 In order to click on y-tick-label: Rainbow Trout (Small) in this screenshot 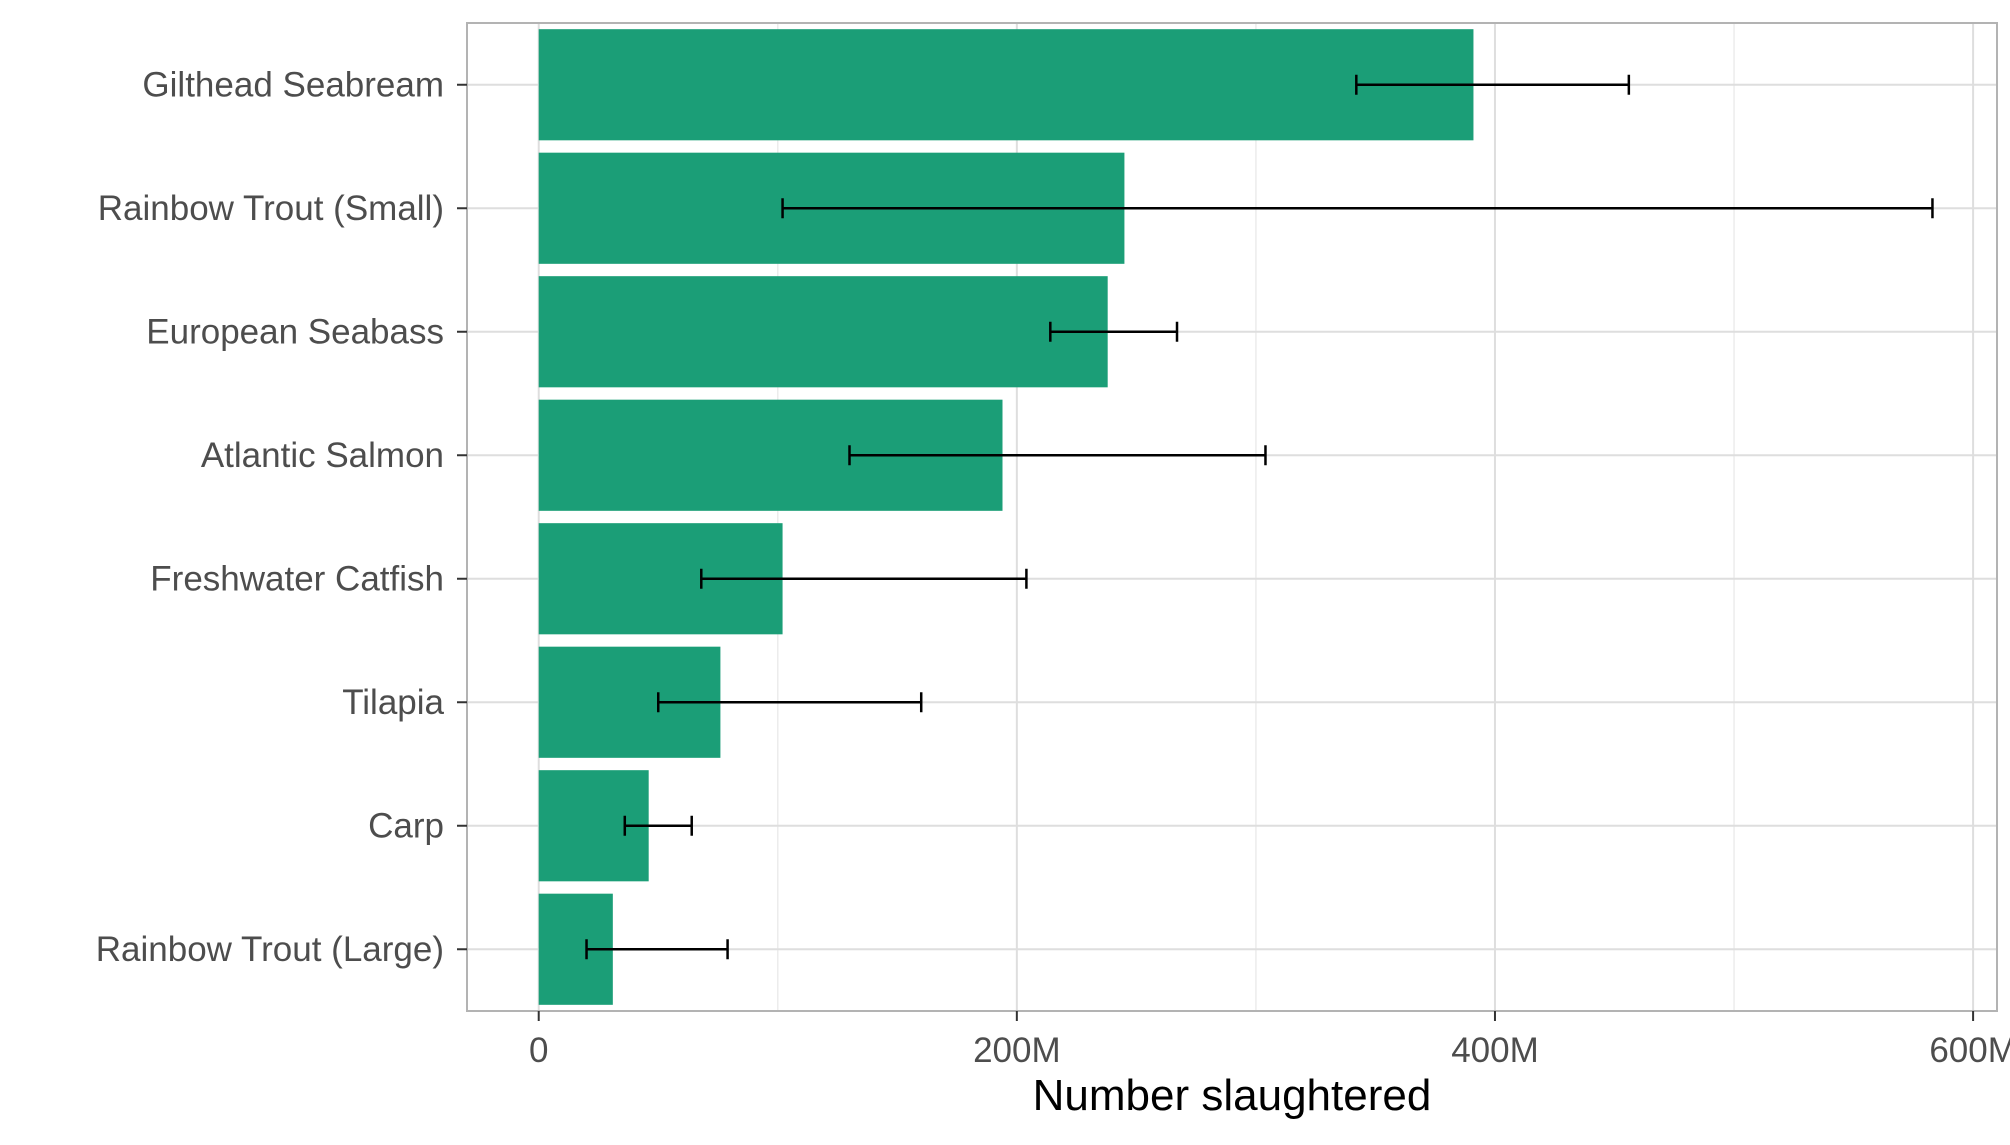, I will do `click(271, 208)`.